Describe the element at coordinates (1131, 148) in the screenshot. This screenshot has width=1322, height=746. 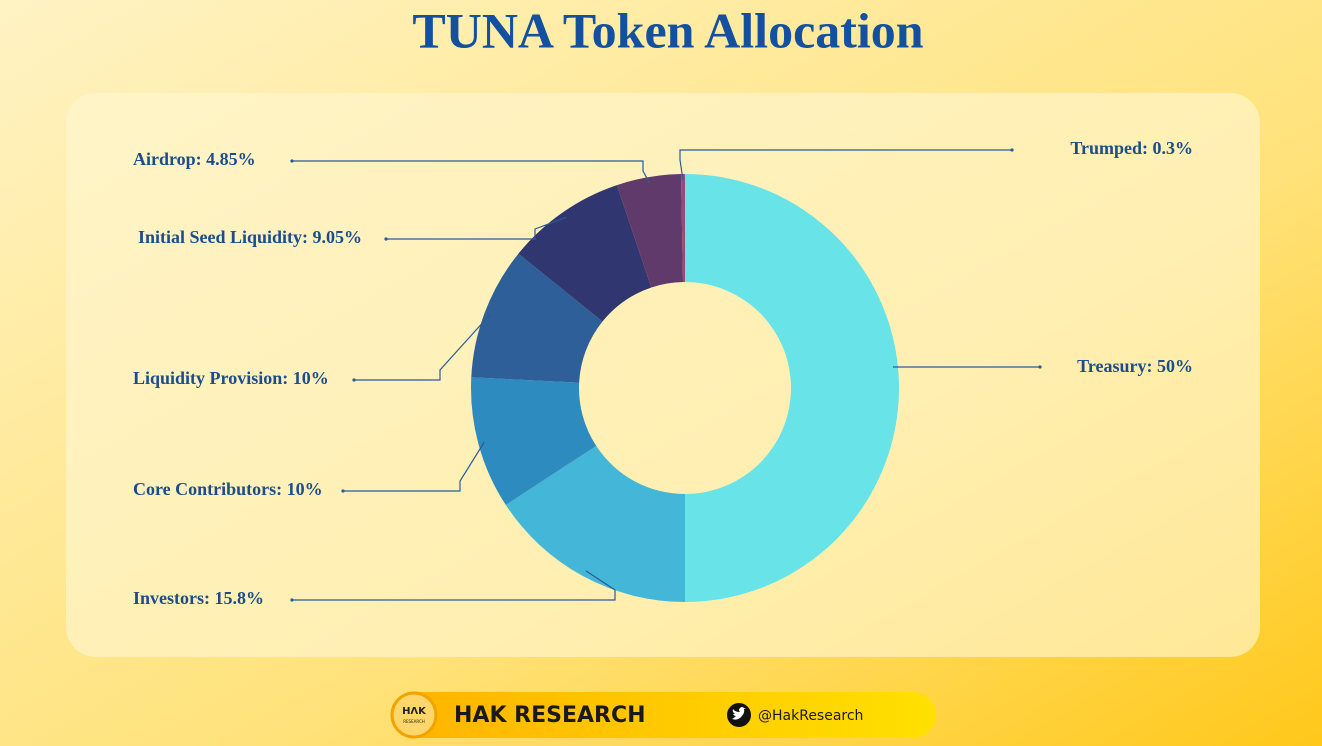
I see `slice-label: Trumped: 0.3%` at that location.